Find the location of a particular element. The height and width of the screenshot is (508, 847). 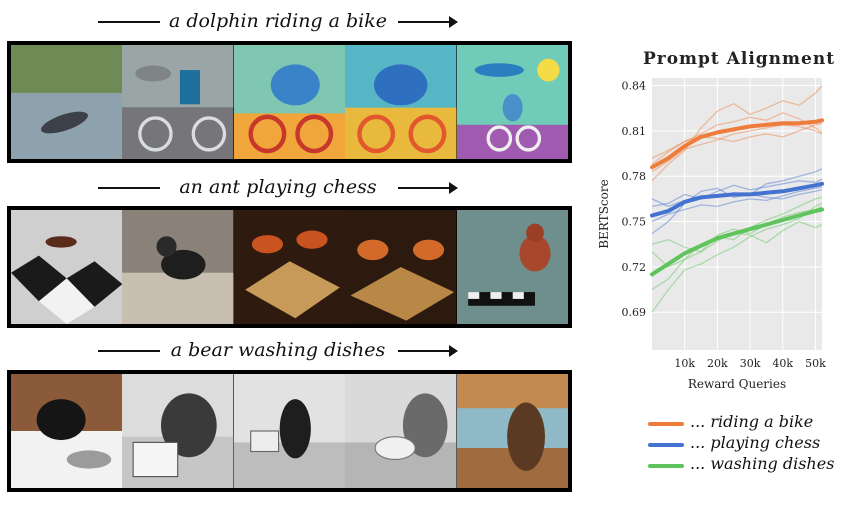

row-header-dolphin: a dolphin riding a bike is located at coordinates (278, 21).